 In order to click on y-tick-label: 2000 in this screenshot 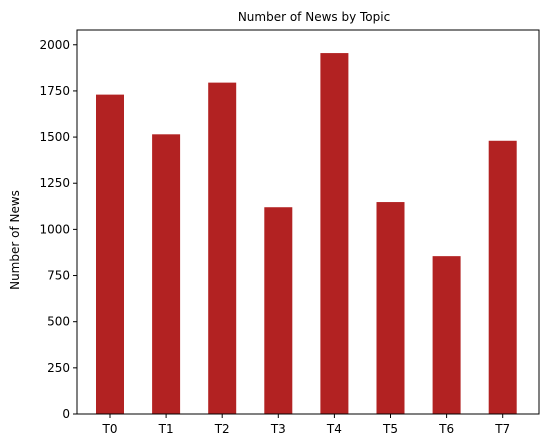, I will do `click(54, 45)`.